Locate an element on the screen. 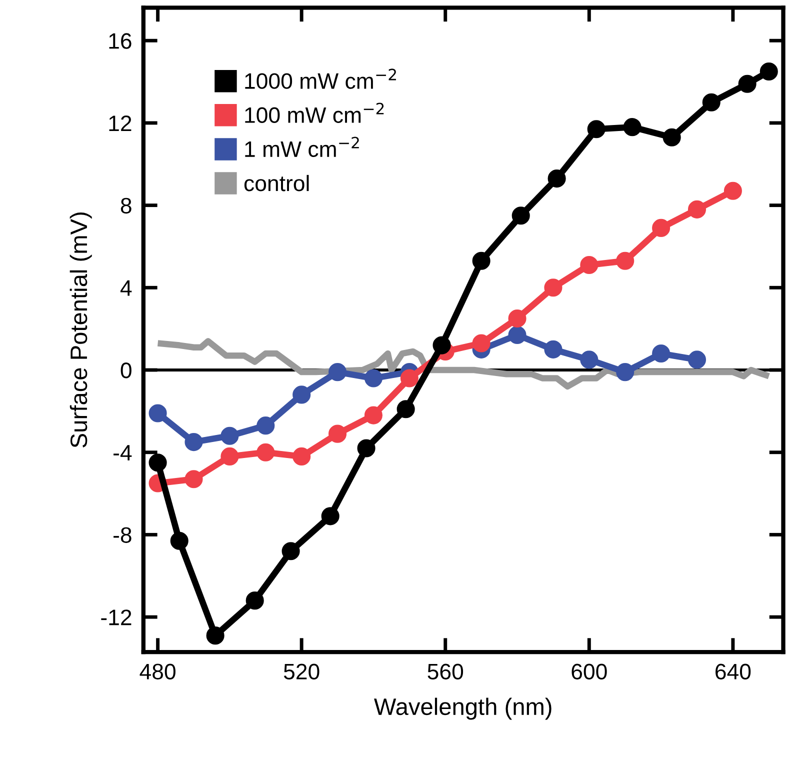 The height and width of the screenshot is (768, 788). y-tick-label: 12 is located at coordinates (120, 124).